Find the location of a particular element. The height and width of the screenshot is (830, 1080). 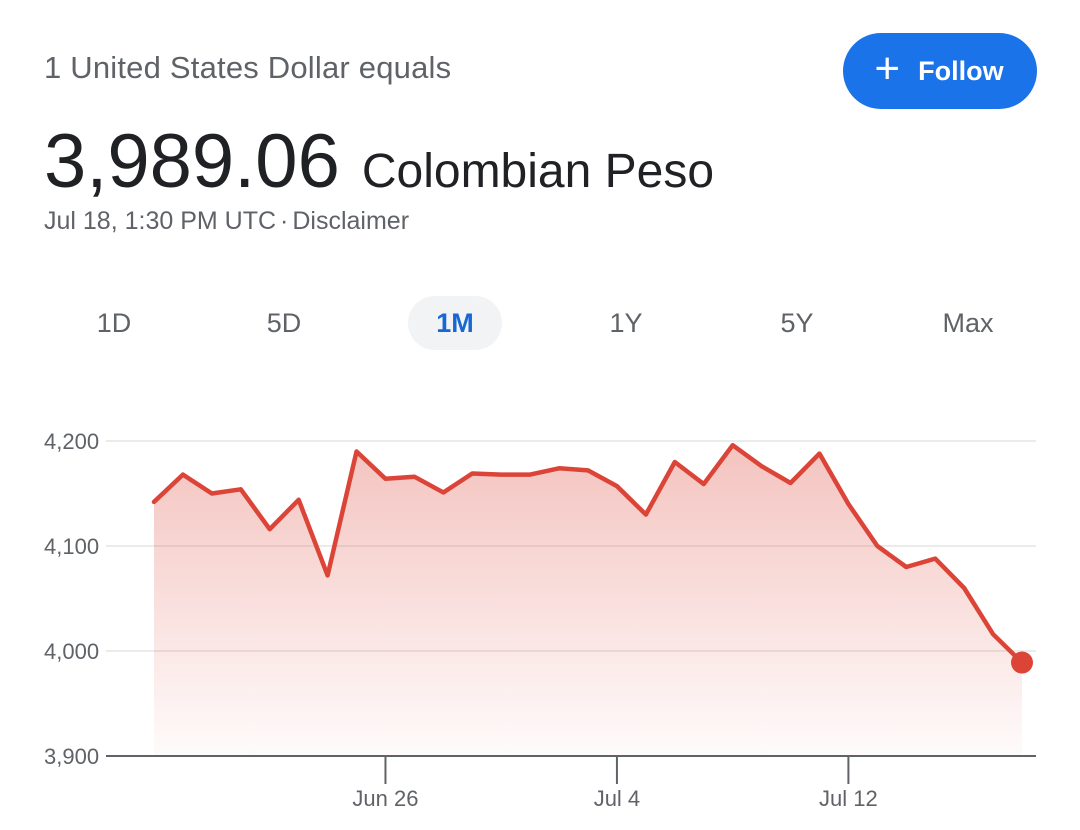

rate-meta: Jul 18, 1:30 PM UTC · Disclaimer is located at coordinates (226, 221).